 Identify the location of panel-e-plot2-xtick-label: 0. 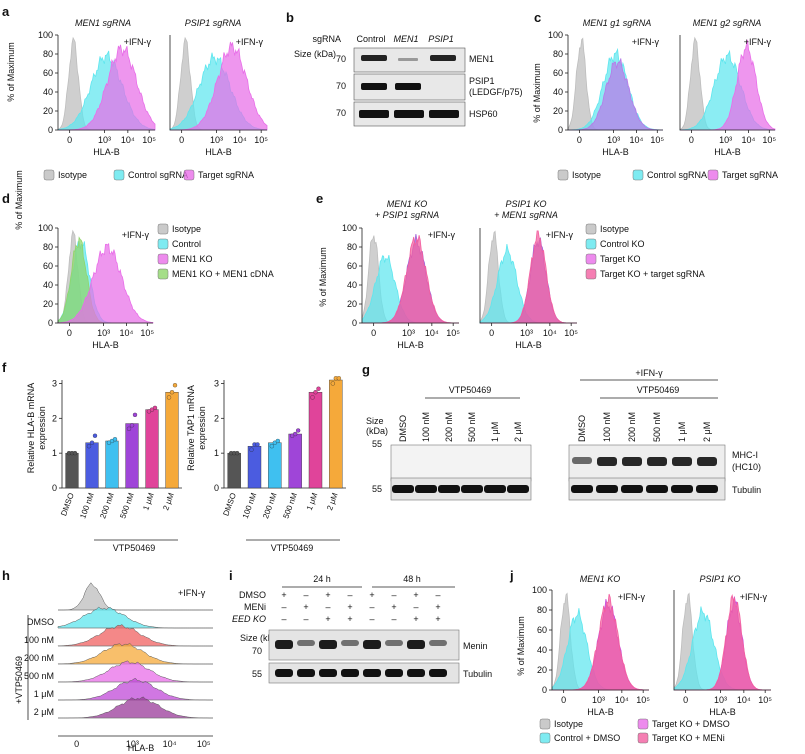
(491, 333).